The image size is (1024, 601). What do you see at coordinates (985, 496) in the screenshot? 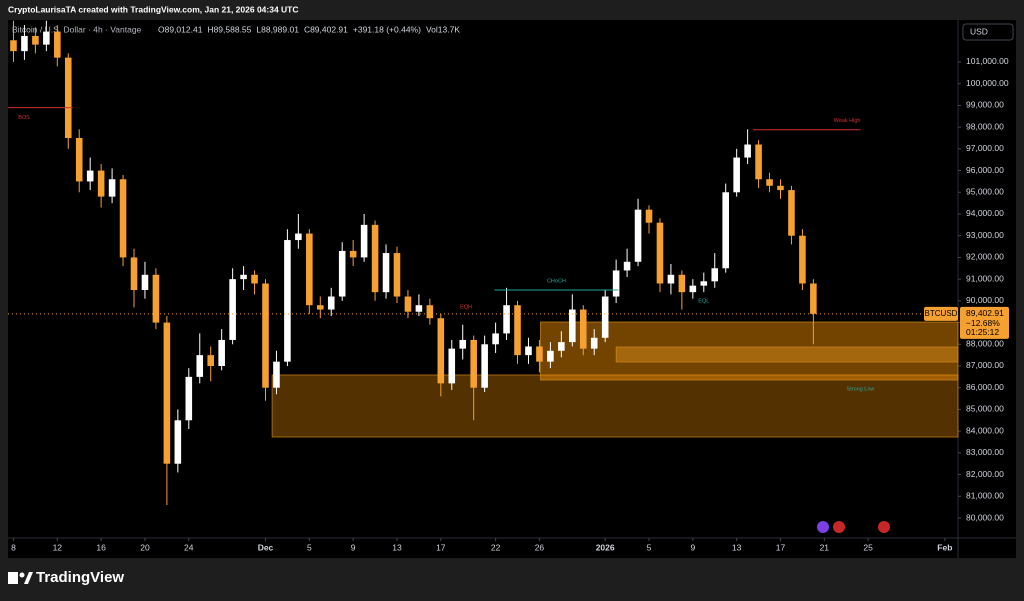
I see `y-tick-label: 81,000.00` at bounding box center [985, 496].